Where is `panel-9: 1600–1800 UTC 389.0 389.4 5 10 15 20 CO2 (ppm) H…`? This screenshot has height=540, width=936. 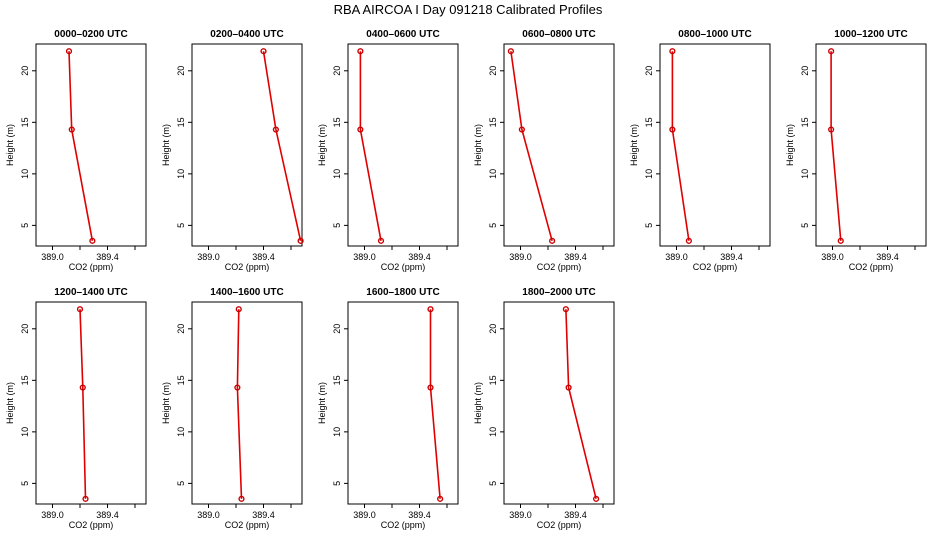 panel-9: 1600–1800 UTC 389.0 389.4 5 10 15 20 CO2 (ppm) H… is located at coordinates (388, 408).